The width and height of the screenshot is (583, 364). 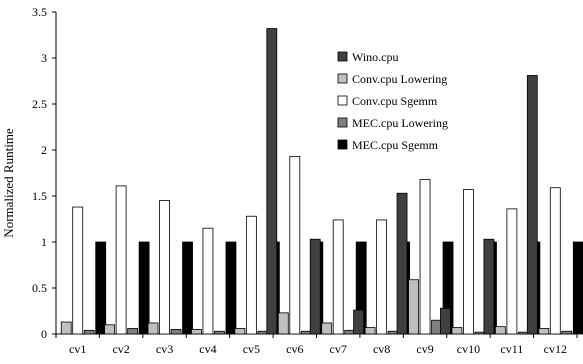 What do you see at coordinates (338, 349) in the screenshot?
I see `x-tick-label: cv7` at bounding box center [338, 349].